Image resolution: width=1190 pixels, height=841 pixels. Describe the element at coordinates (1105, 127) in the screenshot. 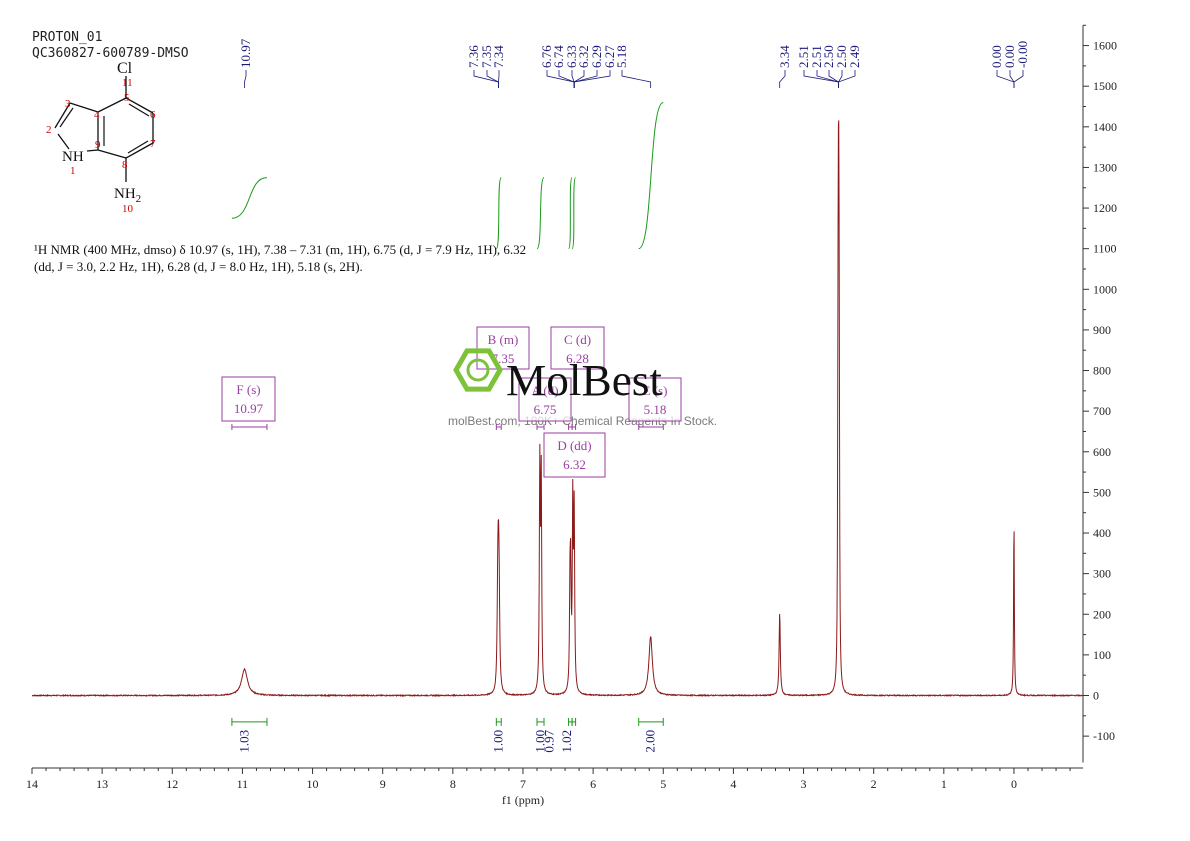

I see `y-tick-label: 1400` at that location.